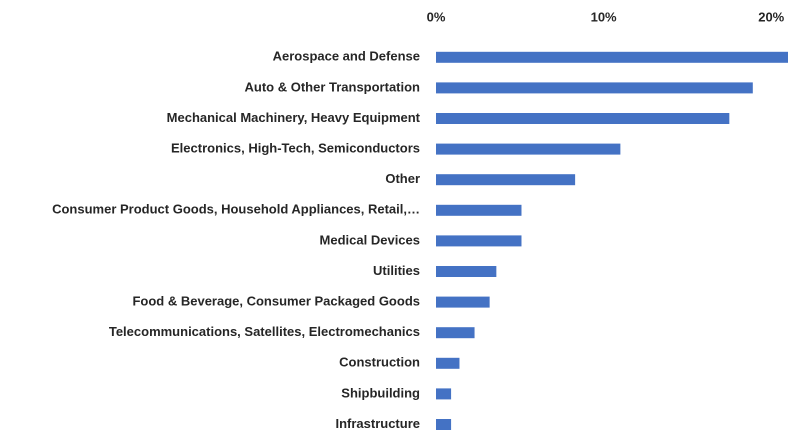 The image size is (788, 434). I want to click on y-tick-label: Mechanical Machinery, Heavy Equipment, so click(294, 117).